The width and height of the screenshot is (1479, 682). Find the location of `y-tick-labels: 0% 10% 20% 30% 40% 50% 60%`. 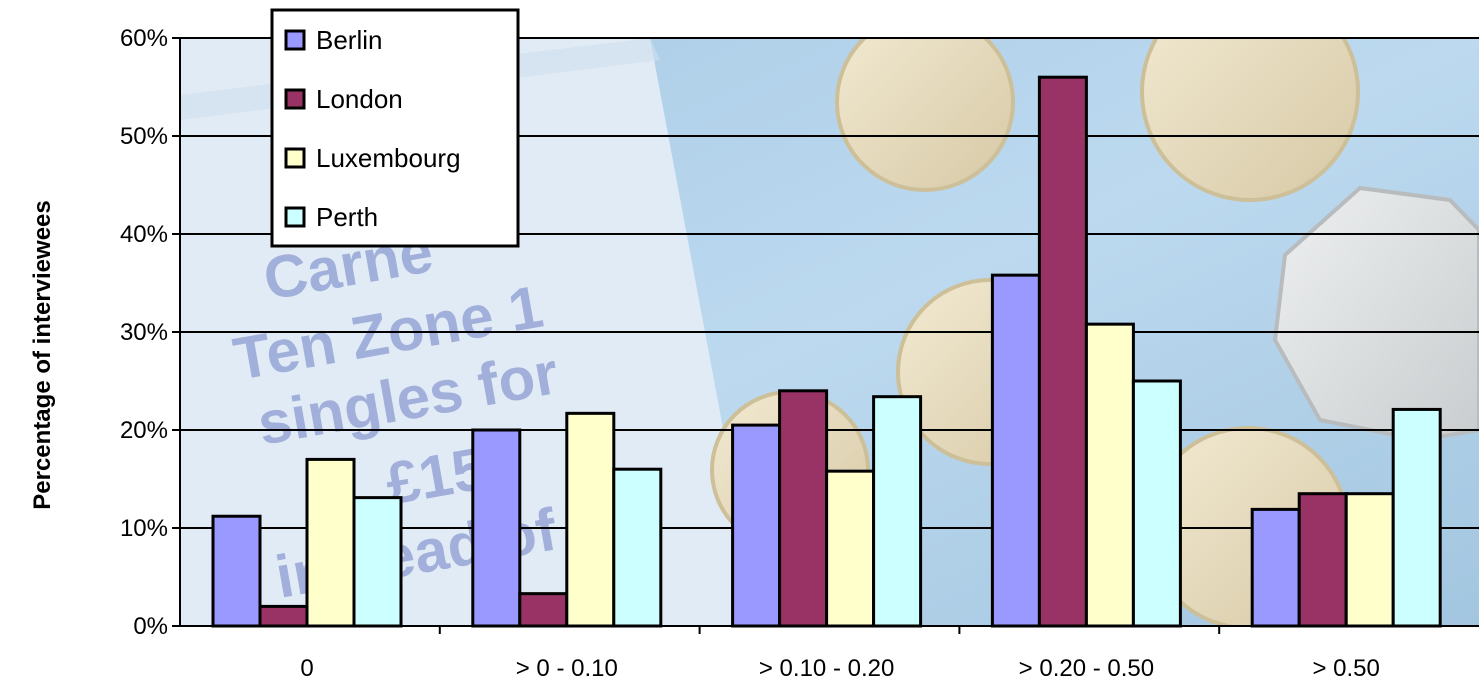

y-tick-labels: 0% 10% 20% 30% 40% 50% 60% is located at coordinates (144, 332).